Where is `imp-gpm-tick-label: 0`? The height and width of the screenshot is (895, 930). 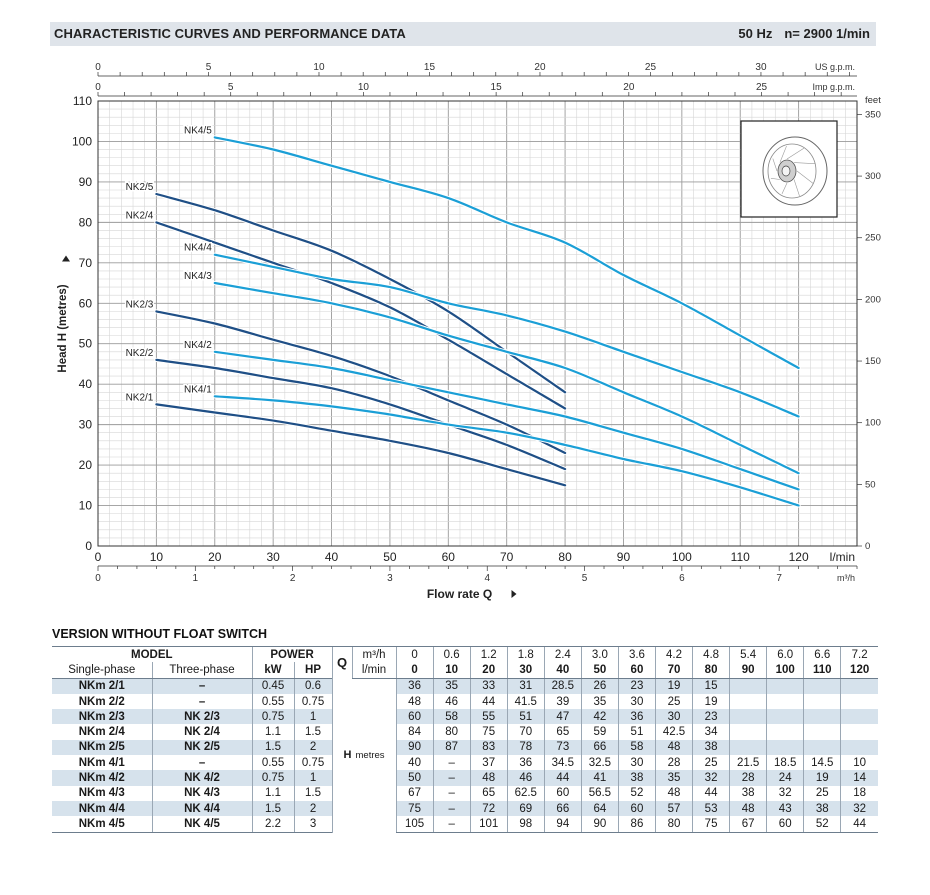
imp-gpm-tick-label: 0 is located at coordinates (98, 87).